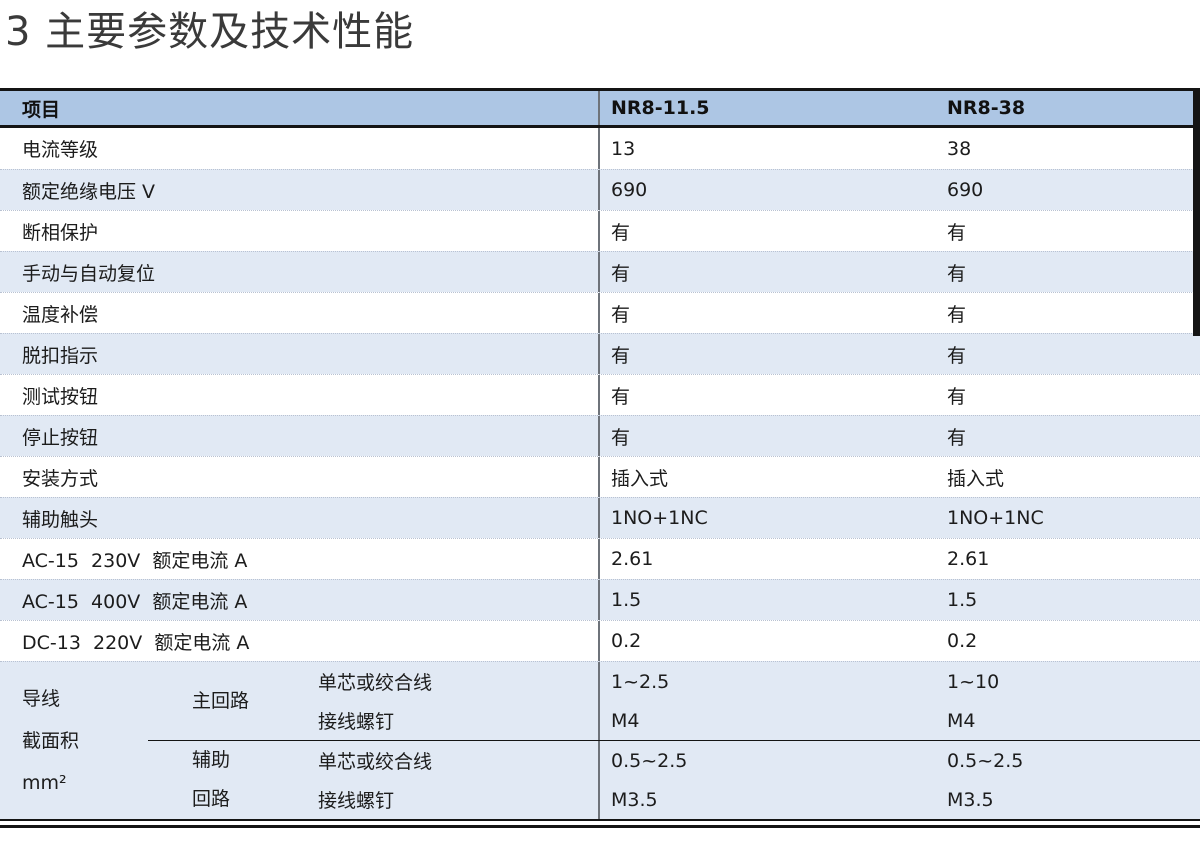 The height and width of the screenshot is (848, 1200). I want to click on table-header-row: 项目 NR8-11.5 NR8-38, so click(600, 108).